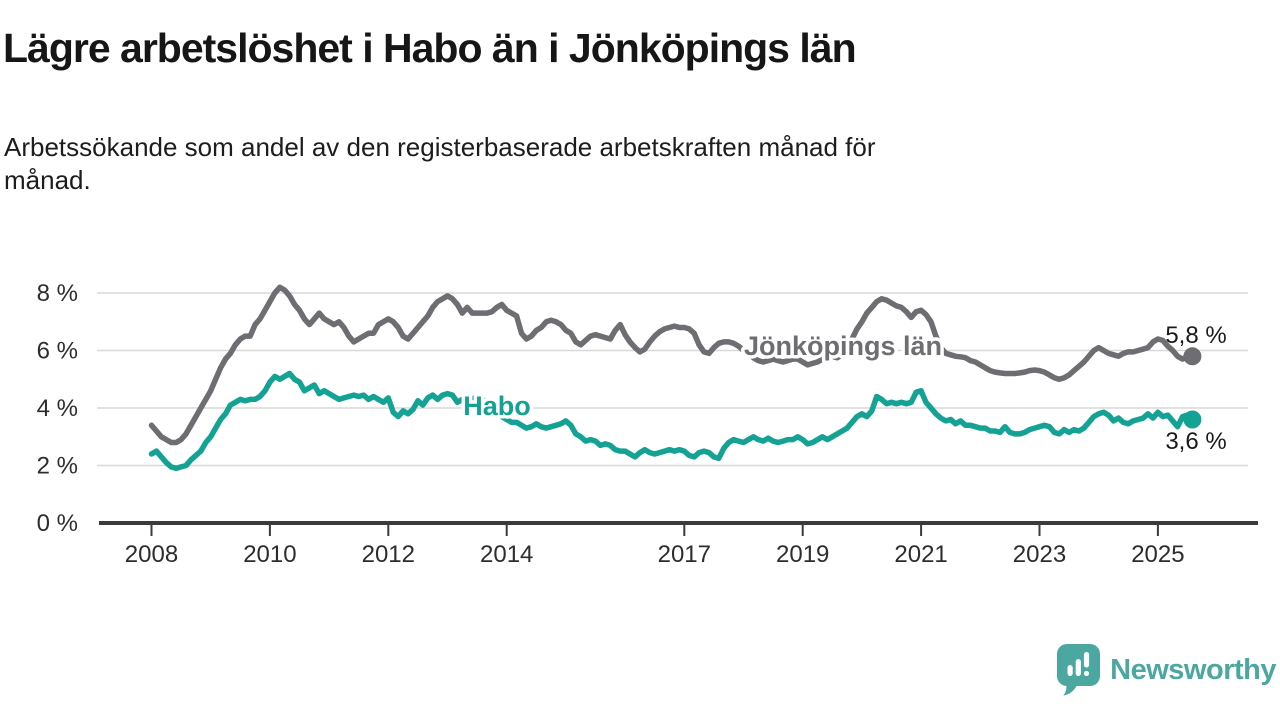  I want to click on subtitle-line: månad., so click(47, 180).